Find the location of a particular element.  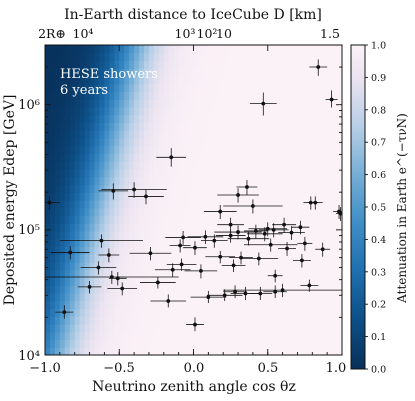

top-tick-labels: 2R⊕ 10⁴ 10³ 10² 10 1.5 is located at coordinates (189, 33).